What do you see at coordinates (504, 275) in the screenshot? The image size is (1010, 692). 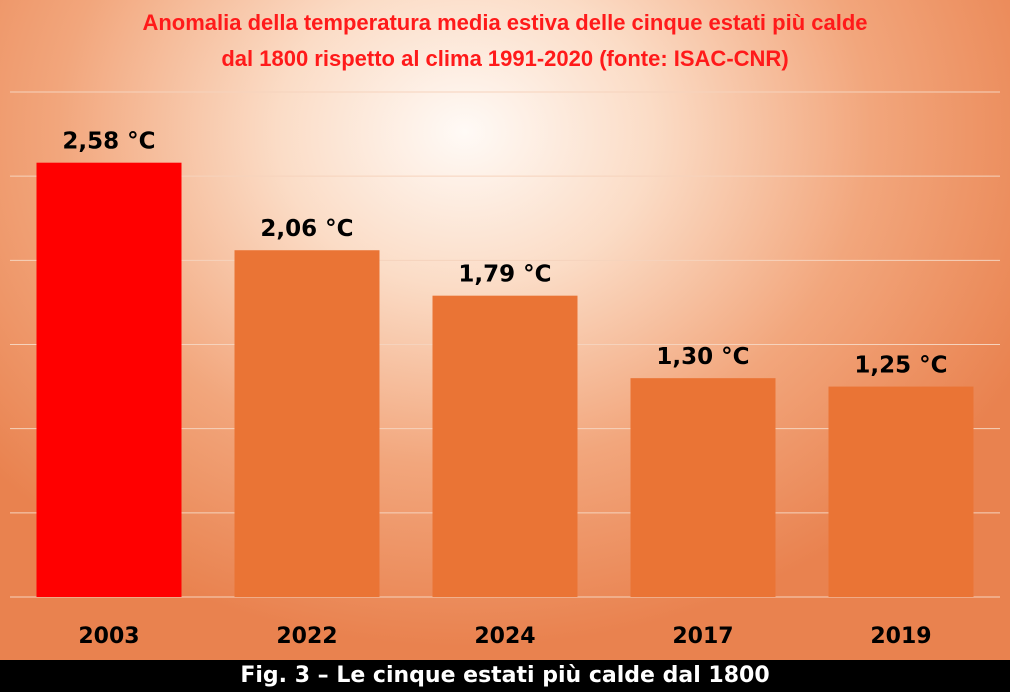 I see `data-label-2024: 1,79 °C` at bounding box center [504, 275].